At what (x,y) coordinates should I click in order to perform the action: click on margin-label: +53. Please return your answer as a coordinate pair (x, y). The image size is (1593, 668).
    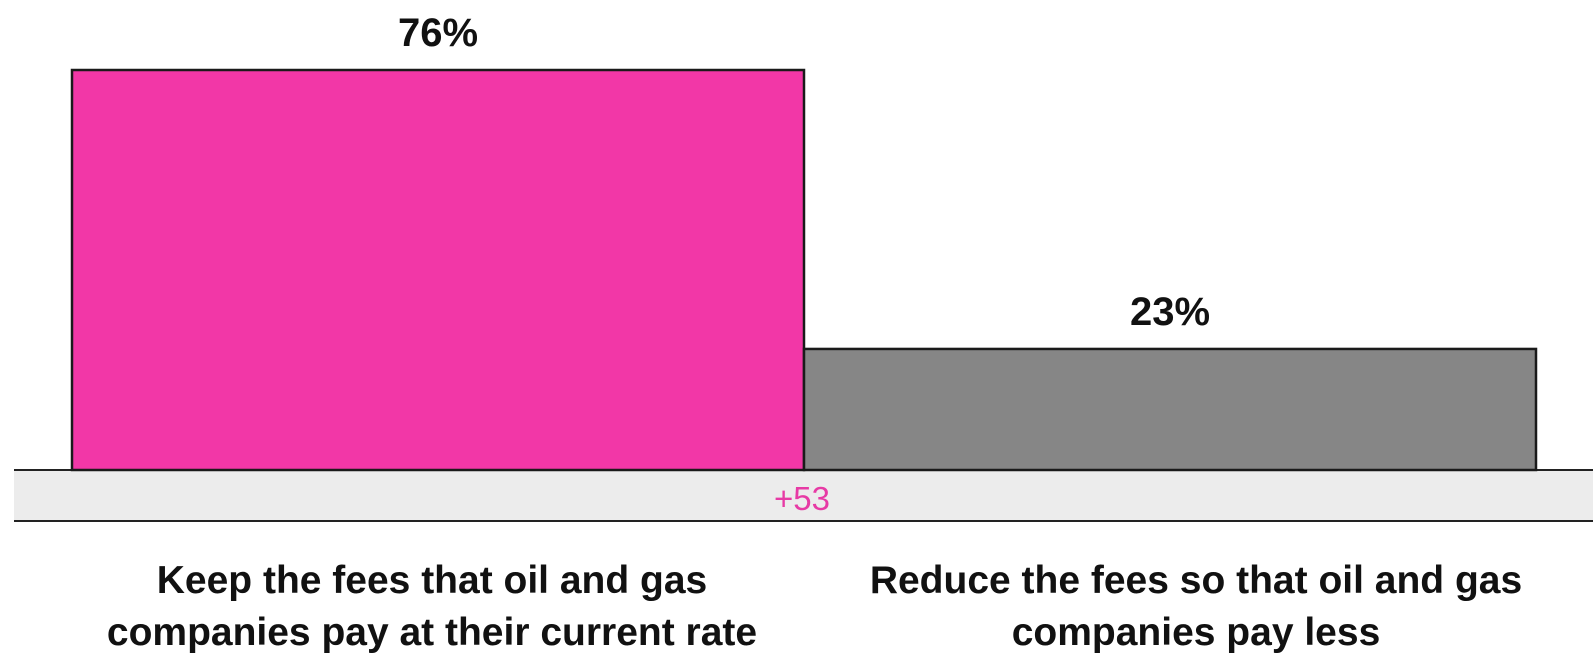
    Looking at the image, I should click on (802, 498).